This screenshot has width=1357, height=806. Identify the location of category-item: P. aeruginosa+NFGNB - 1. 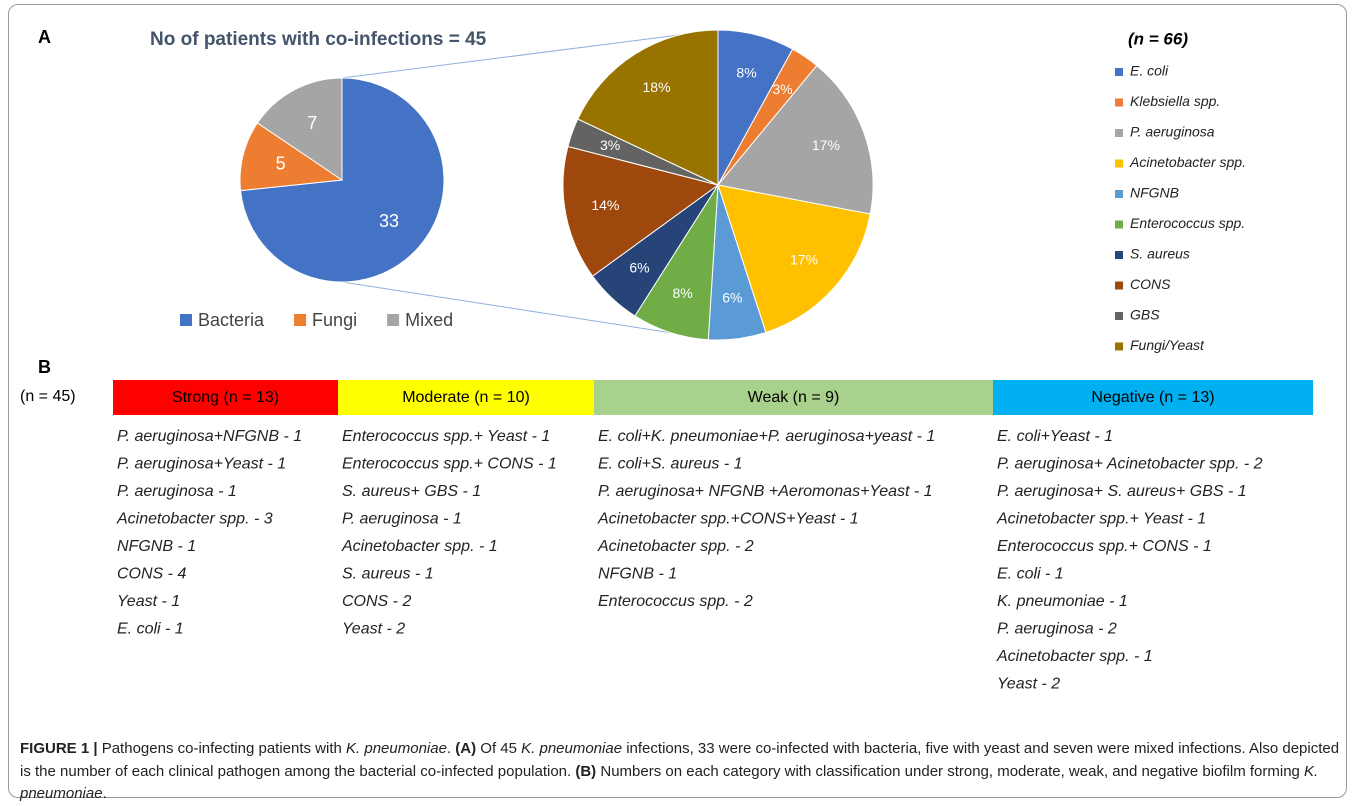
(209, 436).